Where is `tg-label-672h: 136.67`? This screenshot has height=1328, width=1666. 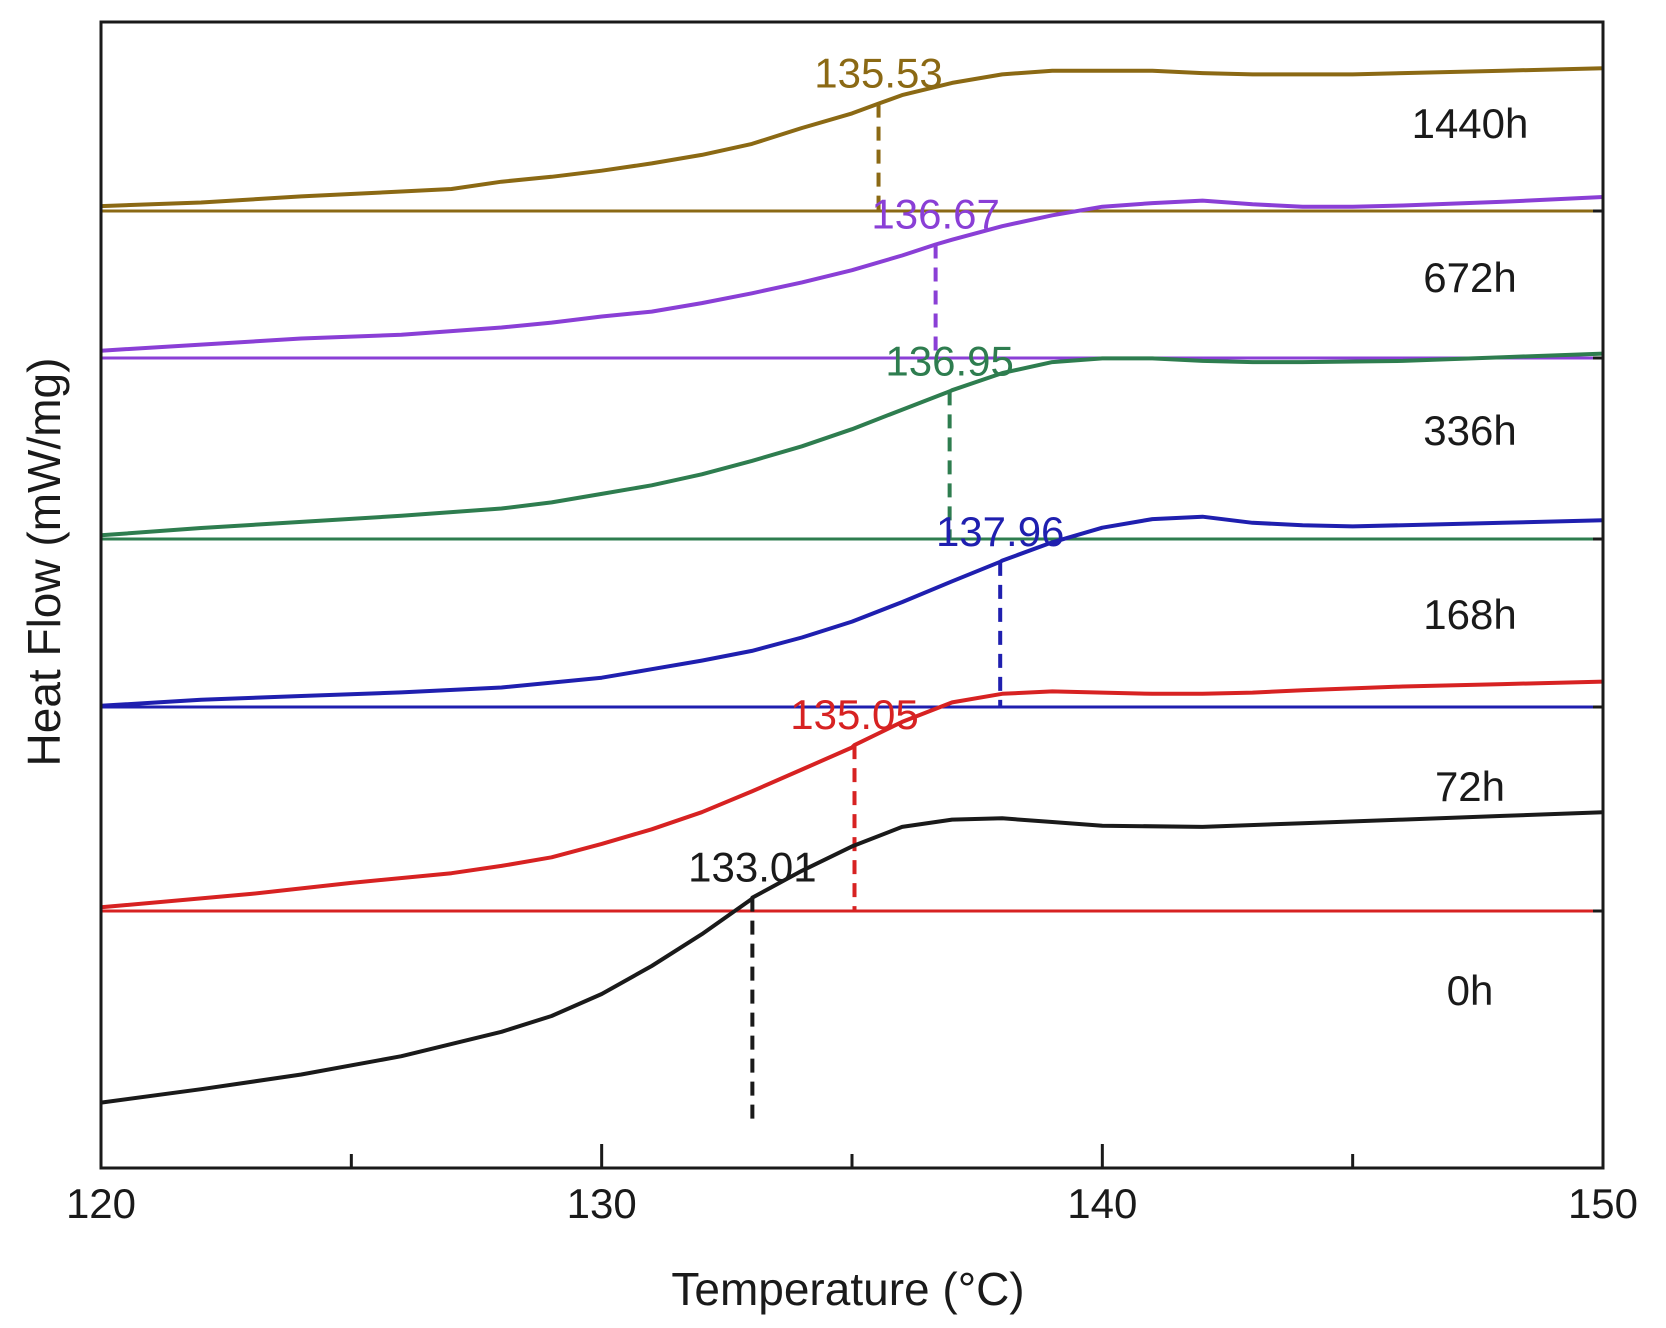 tg-label-672h: 136.67 is located at coordinates (935, 214).